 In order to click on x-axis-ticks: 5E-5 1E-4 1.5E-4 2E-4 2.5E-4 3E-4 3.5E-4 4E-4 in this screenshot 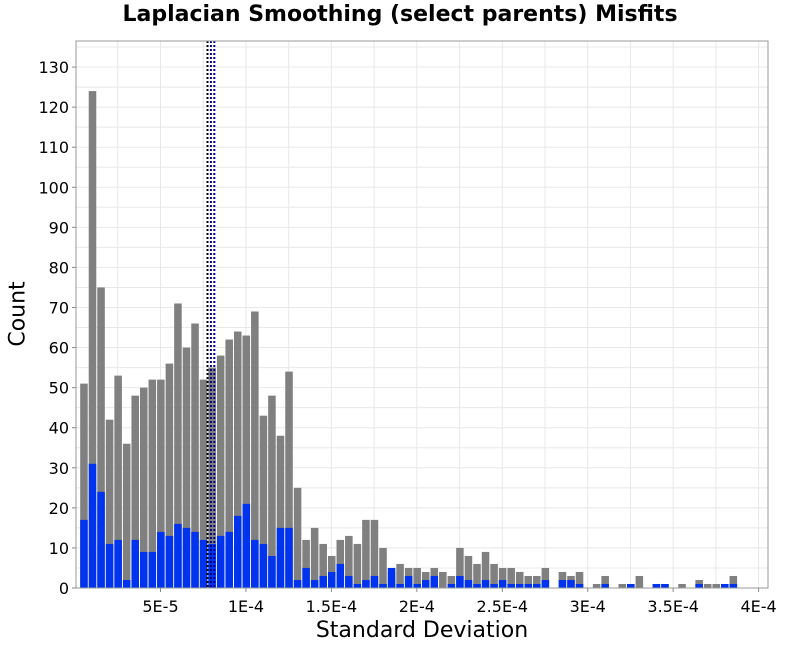, I will do `click(459, 602)`.